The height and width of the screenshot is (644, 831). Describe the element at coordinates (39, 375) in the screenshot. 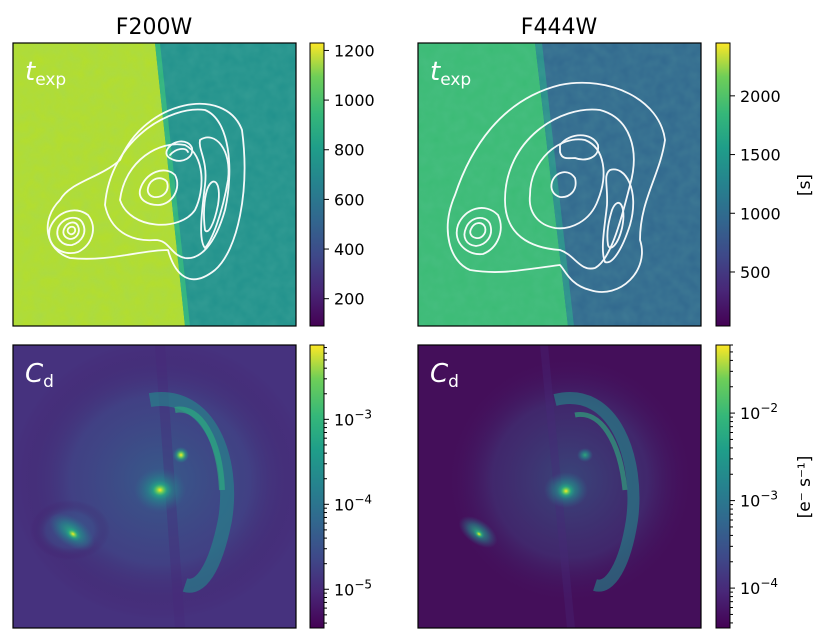

I see `panel-label-cd-f200w: Cd` at that location.